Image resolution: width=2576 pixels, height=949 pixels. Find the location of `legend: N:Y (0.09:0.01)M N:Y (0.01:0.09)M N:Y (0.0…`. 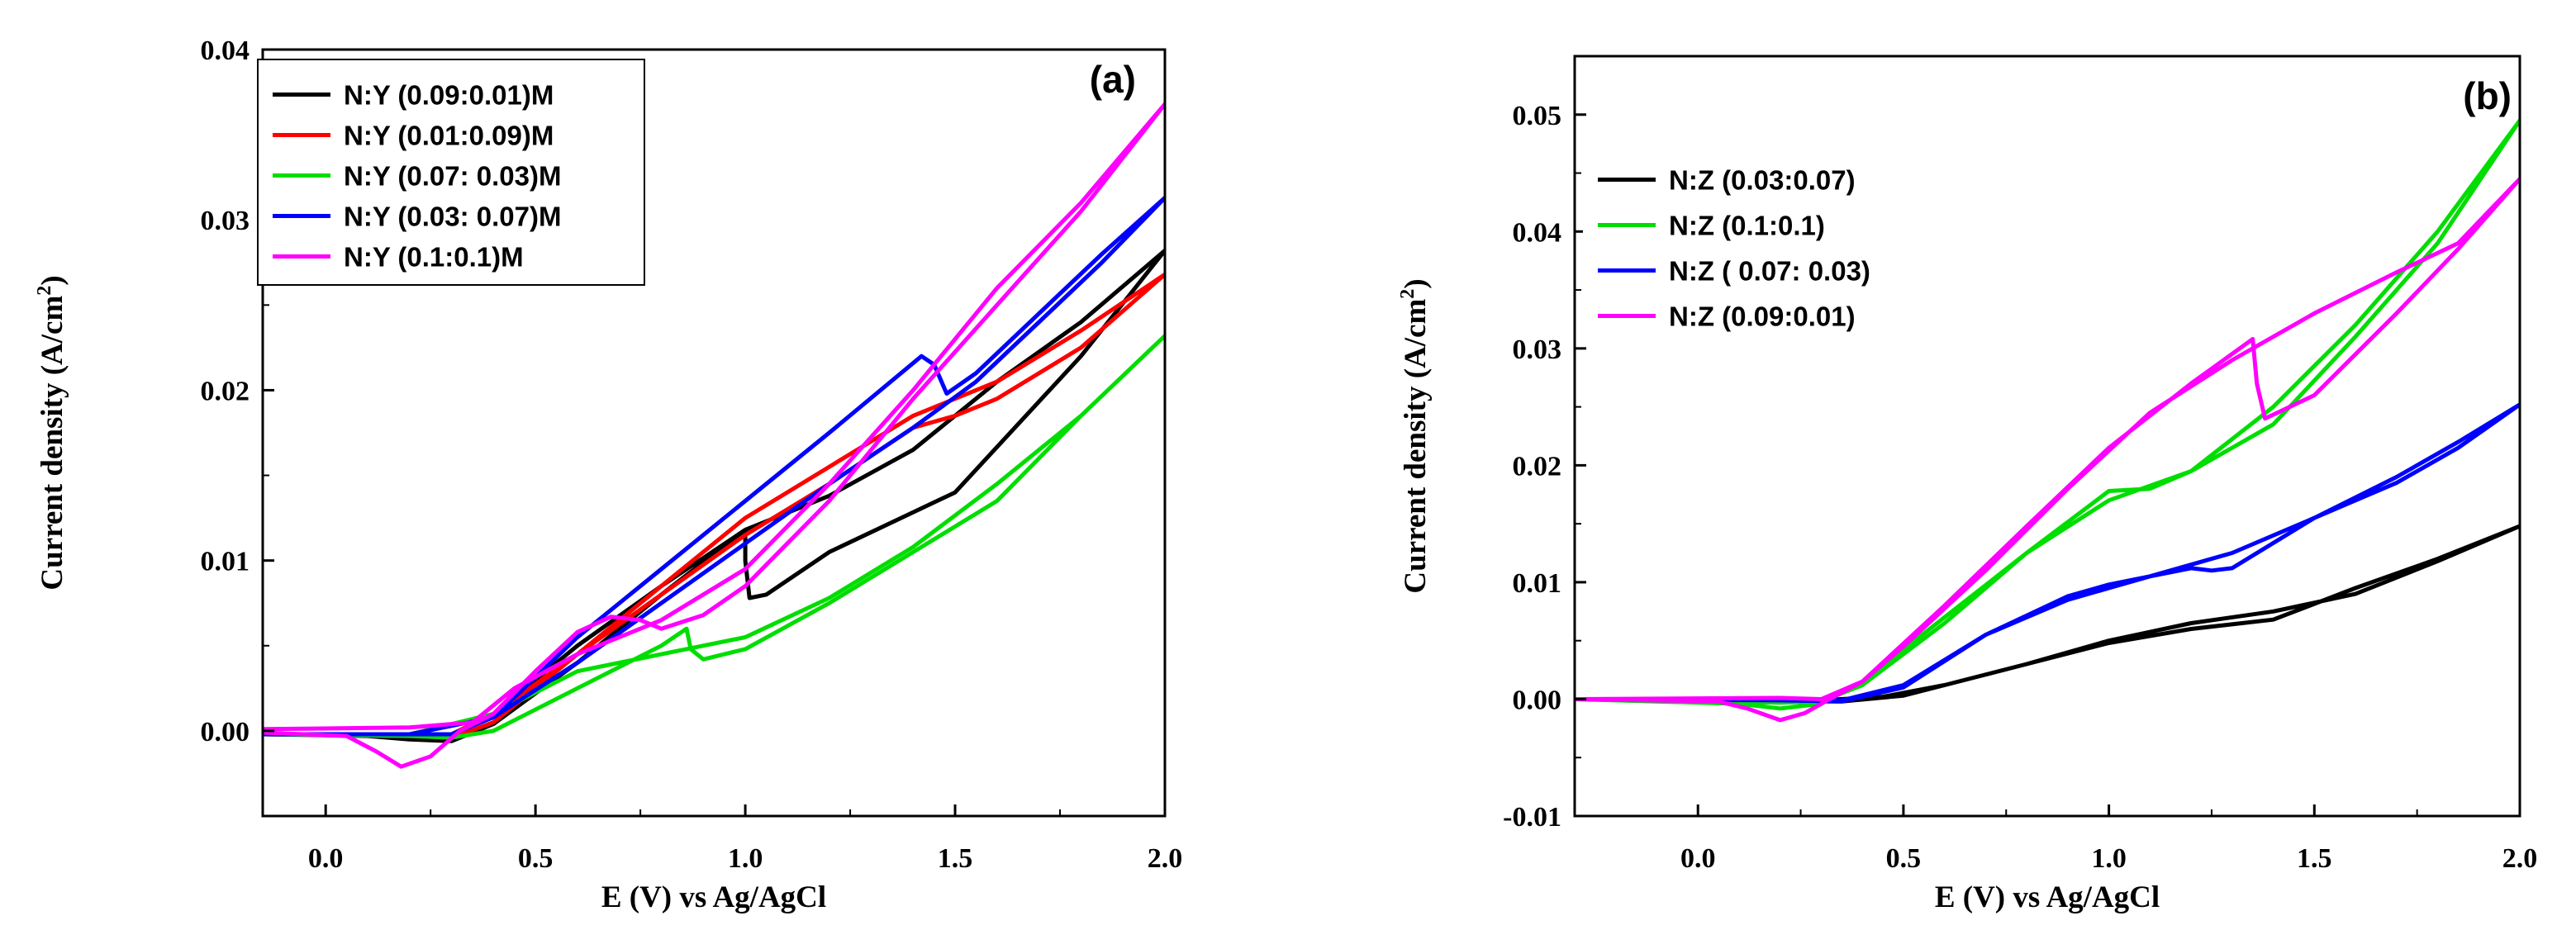

legend: N:Y (0.09:0.01)M N:Y (0.01:0.09)M N:Y (0.0… is located at coordinates (451, 172).